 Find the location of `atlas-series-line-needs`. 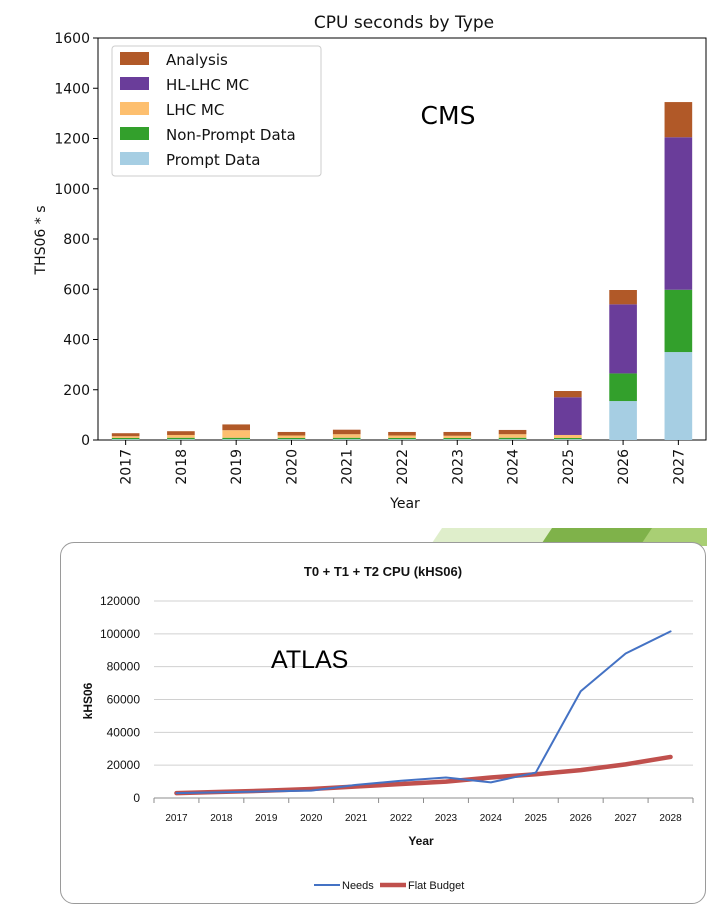

atlas-series-line-needs is located at coordinates (423, 712).